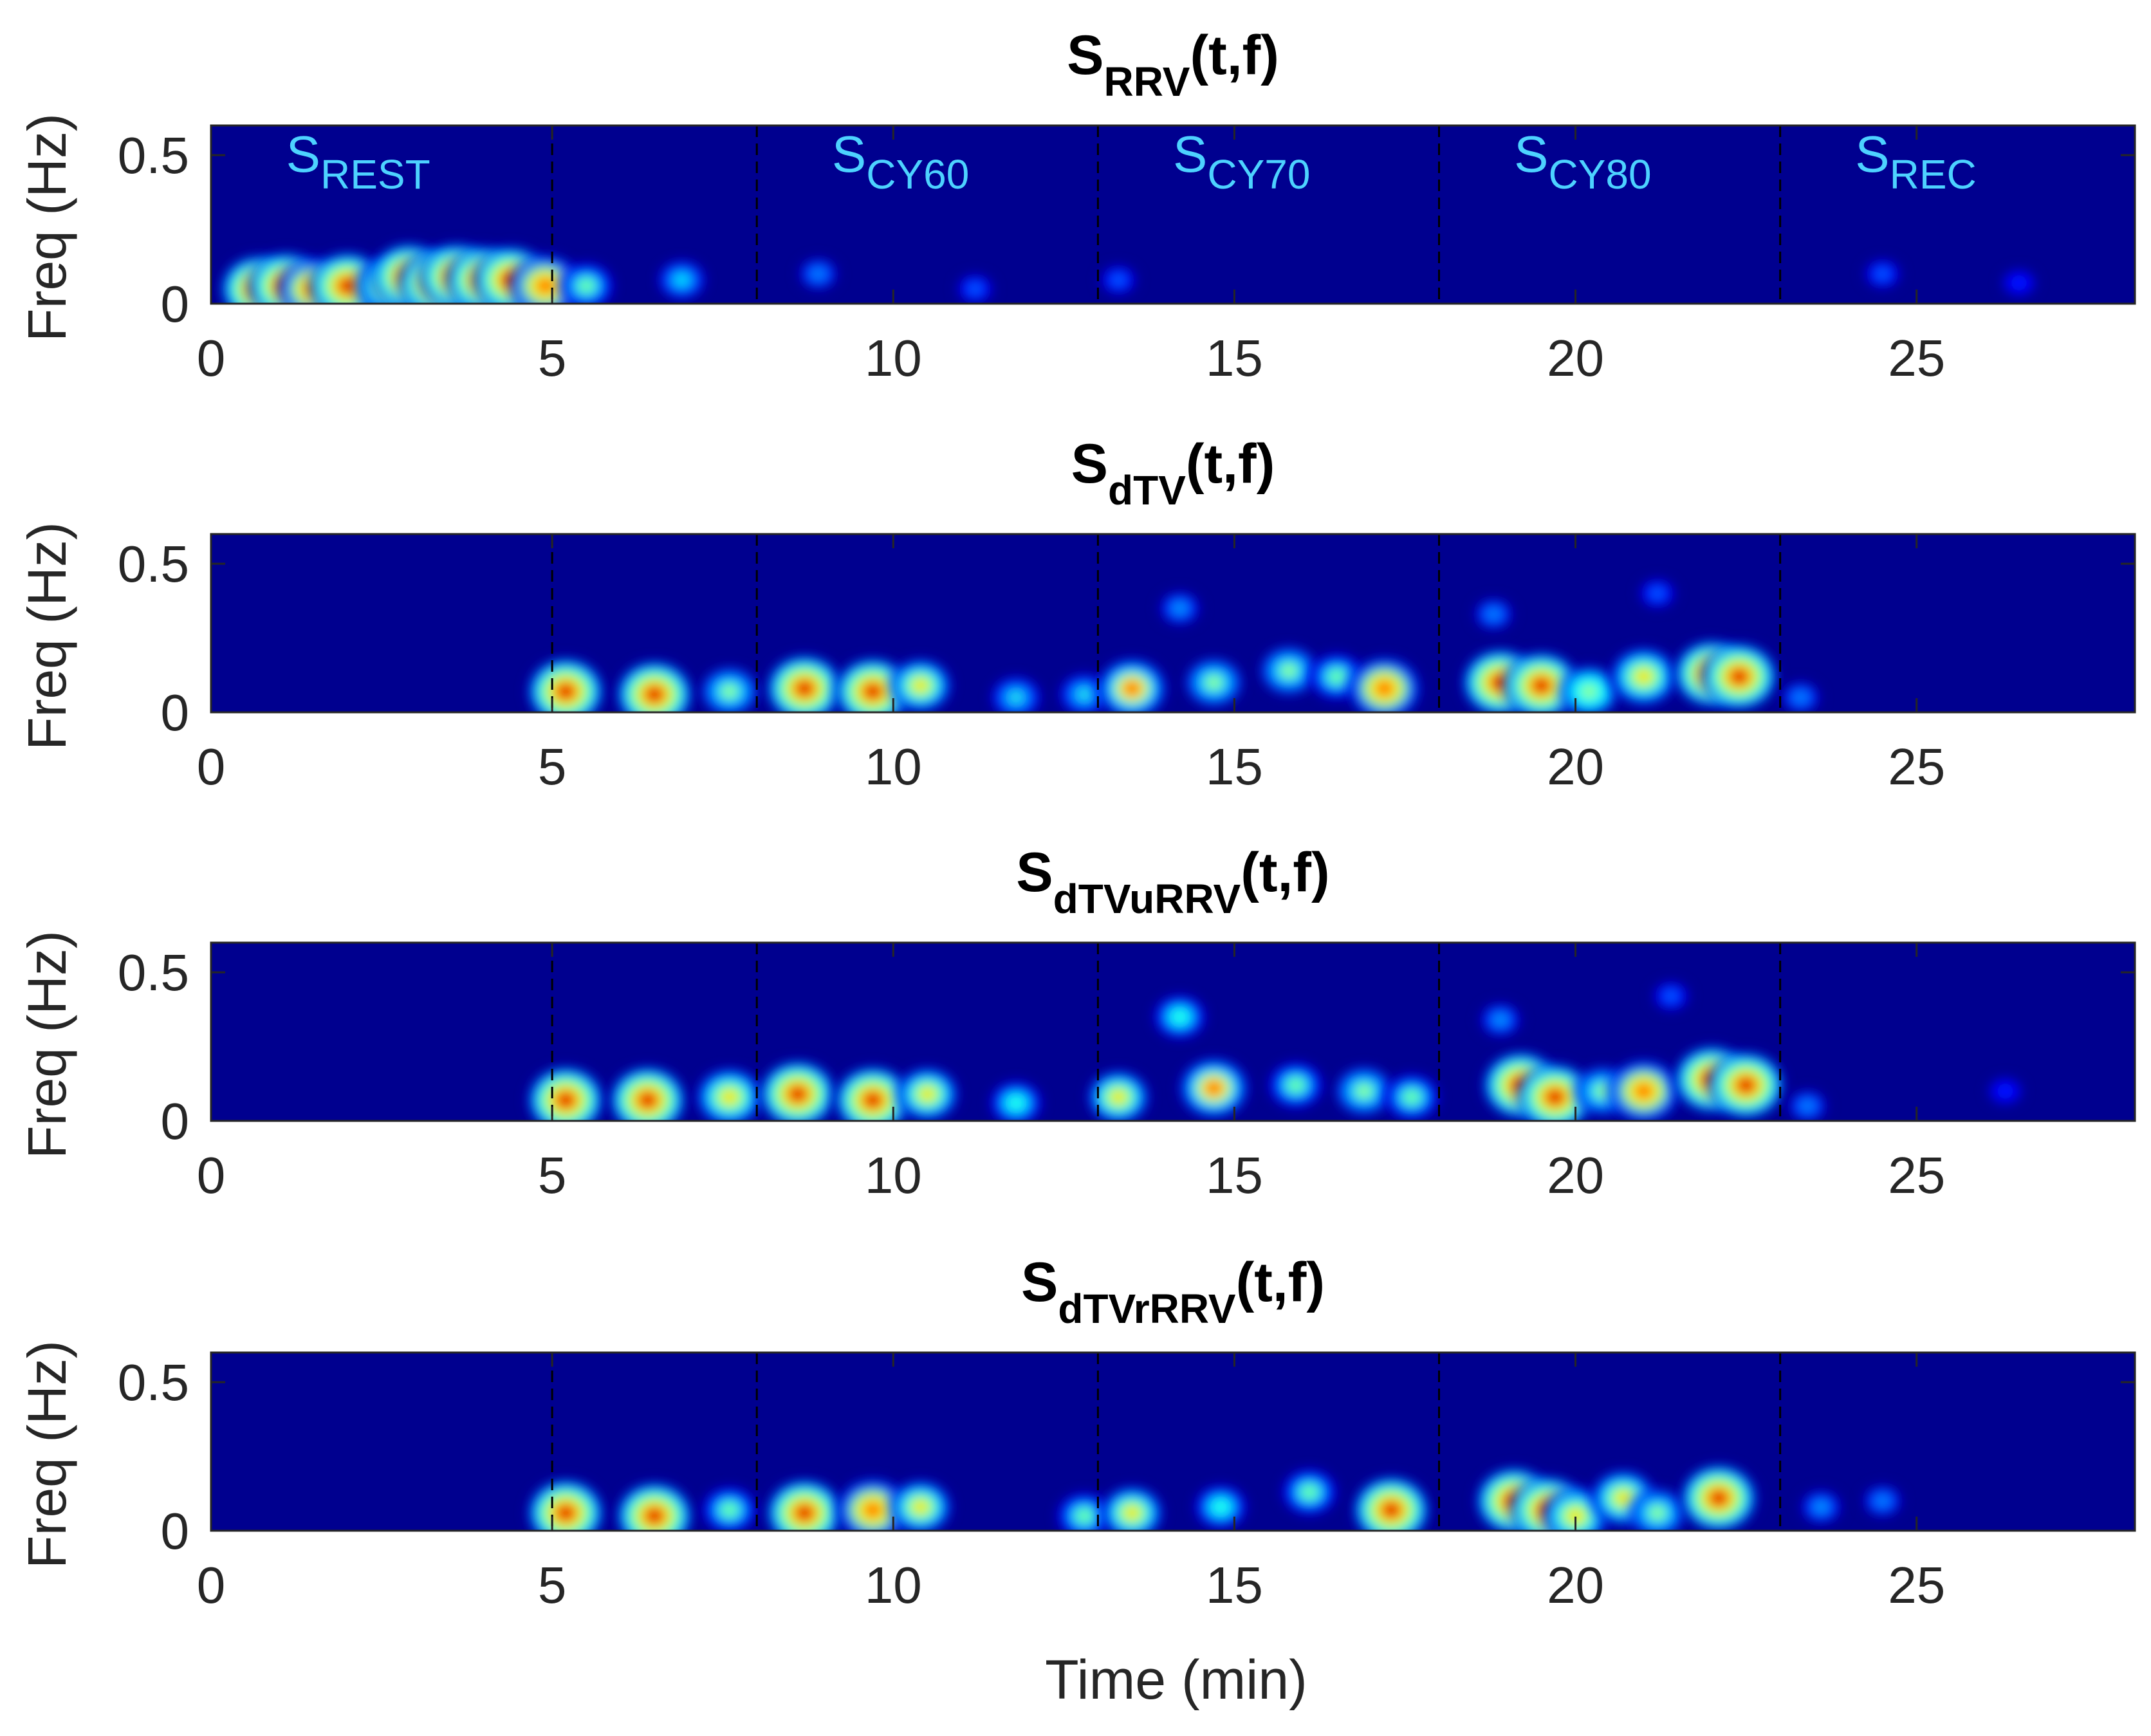  I want to click on segment-label-cy70: SCY70, so click(1241, 161).